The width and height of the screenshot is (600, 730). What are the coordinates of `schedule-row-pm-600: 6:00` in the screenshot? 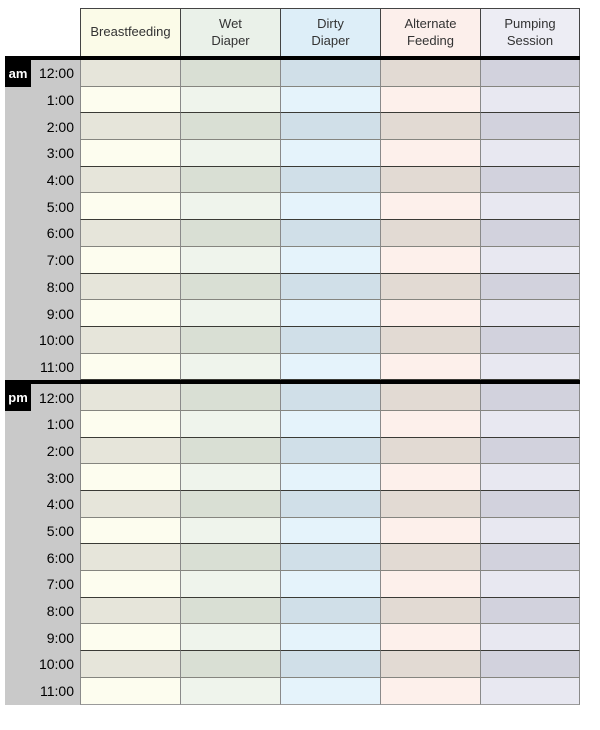 It's located at (292, 558).